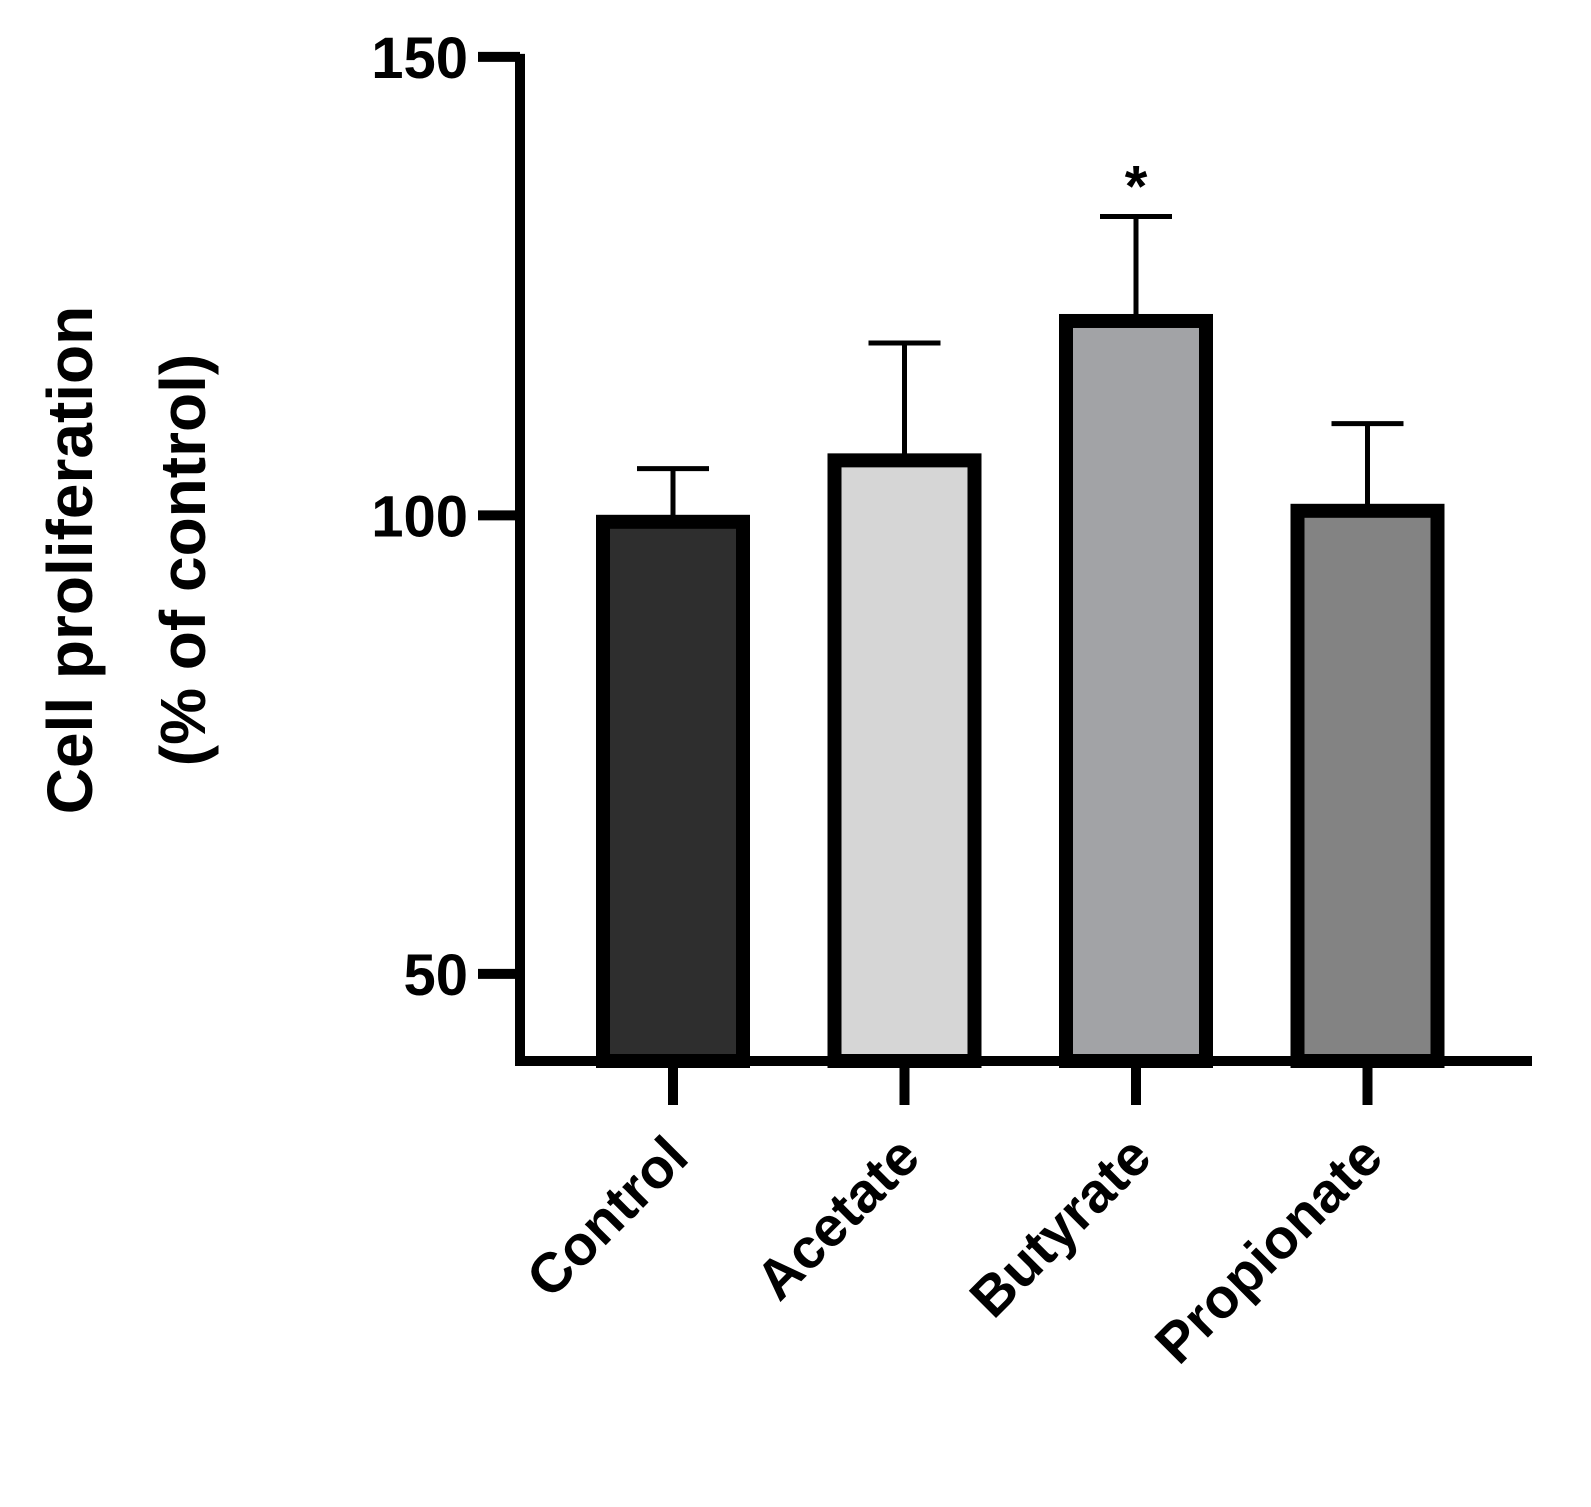  What do you see at coordinates (419, 516) in the screenshot?
I see `y-tick-label-100: 100` at bounding box center [419, 516].